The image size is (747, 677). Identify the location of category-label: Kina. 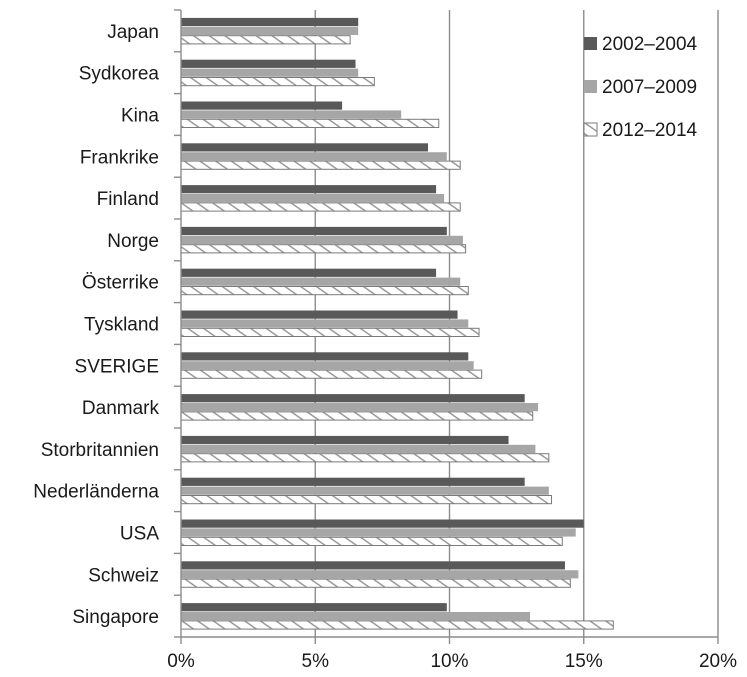
(140, 116).